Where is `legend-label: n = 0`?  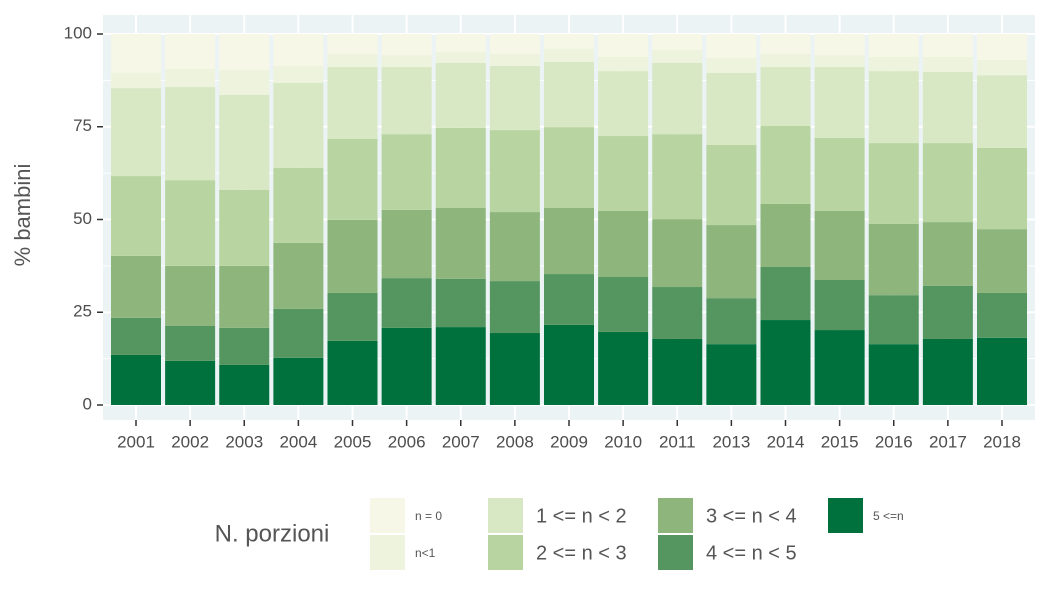
legend-label: n = 0 is located at coordinates (428, 516).